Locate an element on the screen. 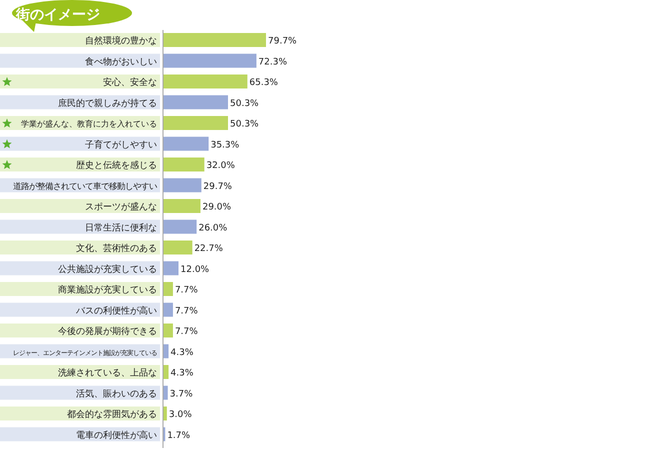 This screenshot has width=670, height=450. data-label: 3.0% is located at coordinates (180, 415).